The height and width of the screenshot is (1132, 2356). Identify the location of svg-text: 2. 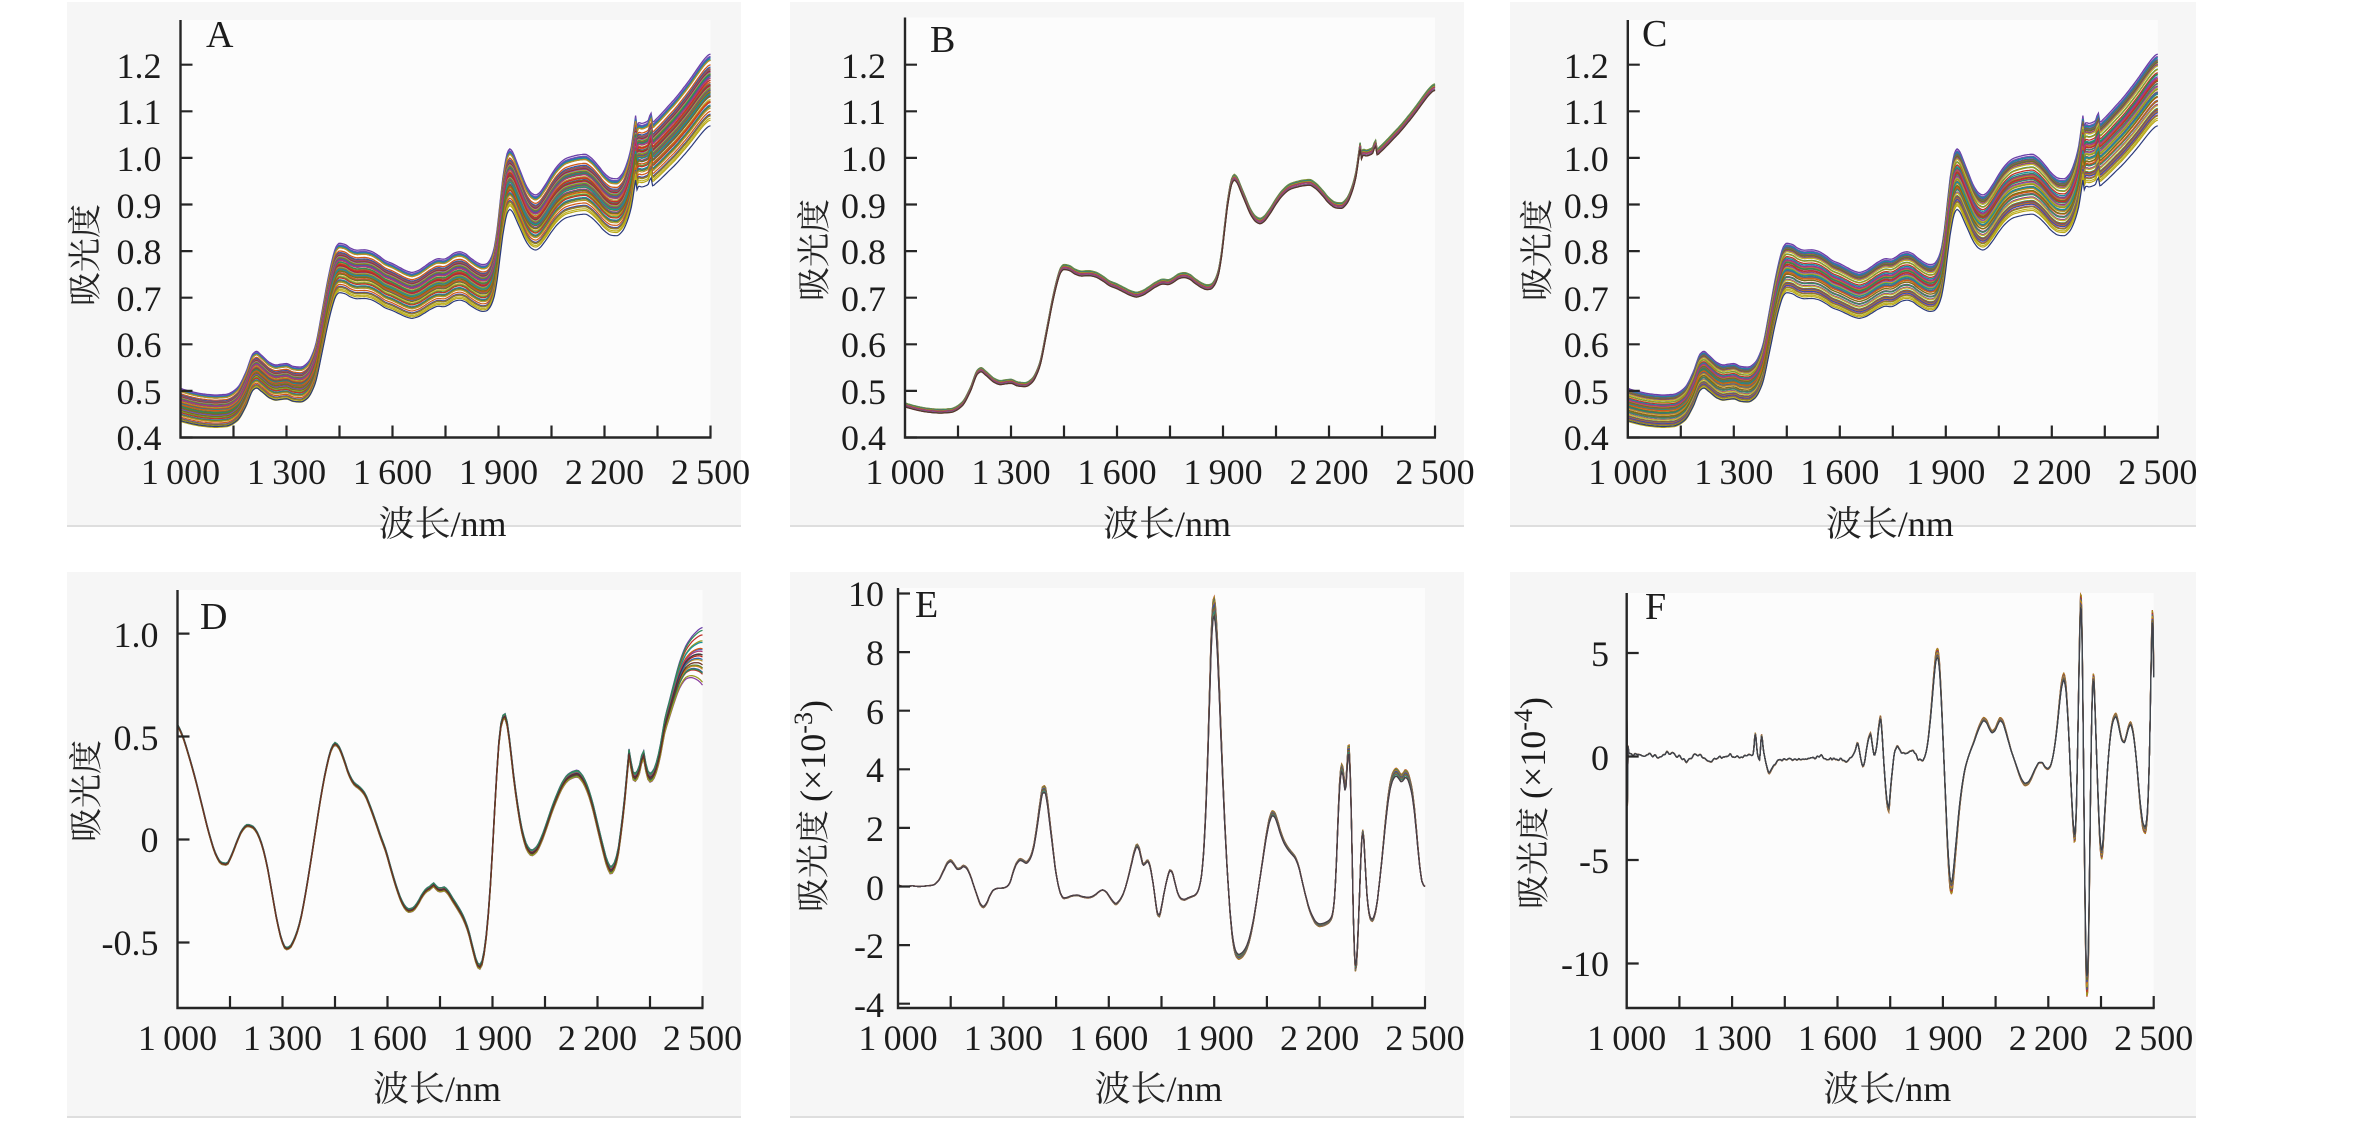
(875, 829).